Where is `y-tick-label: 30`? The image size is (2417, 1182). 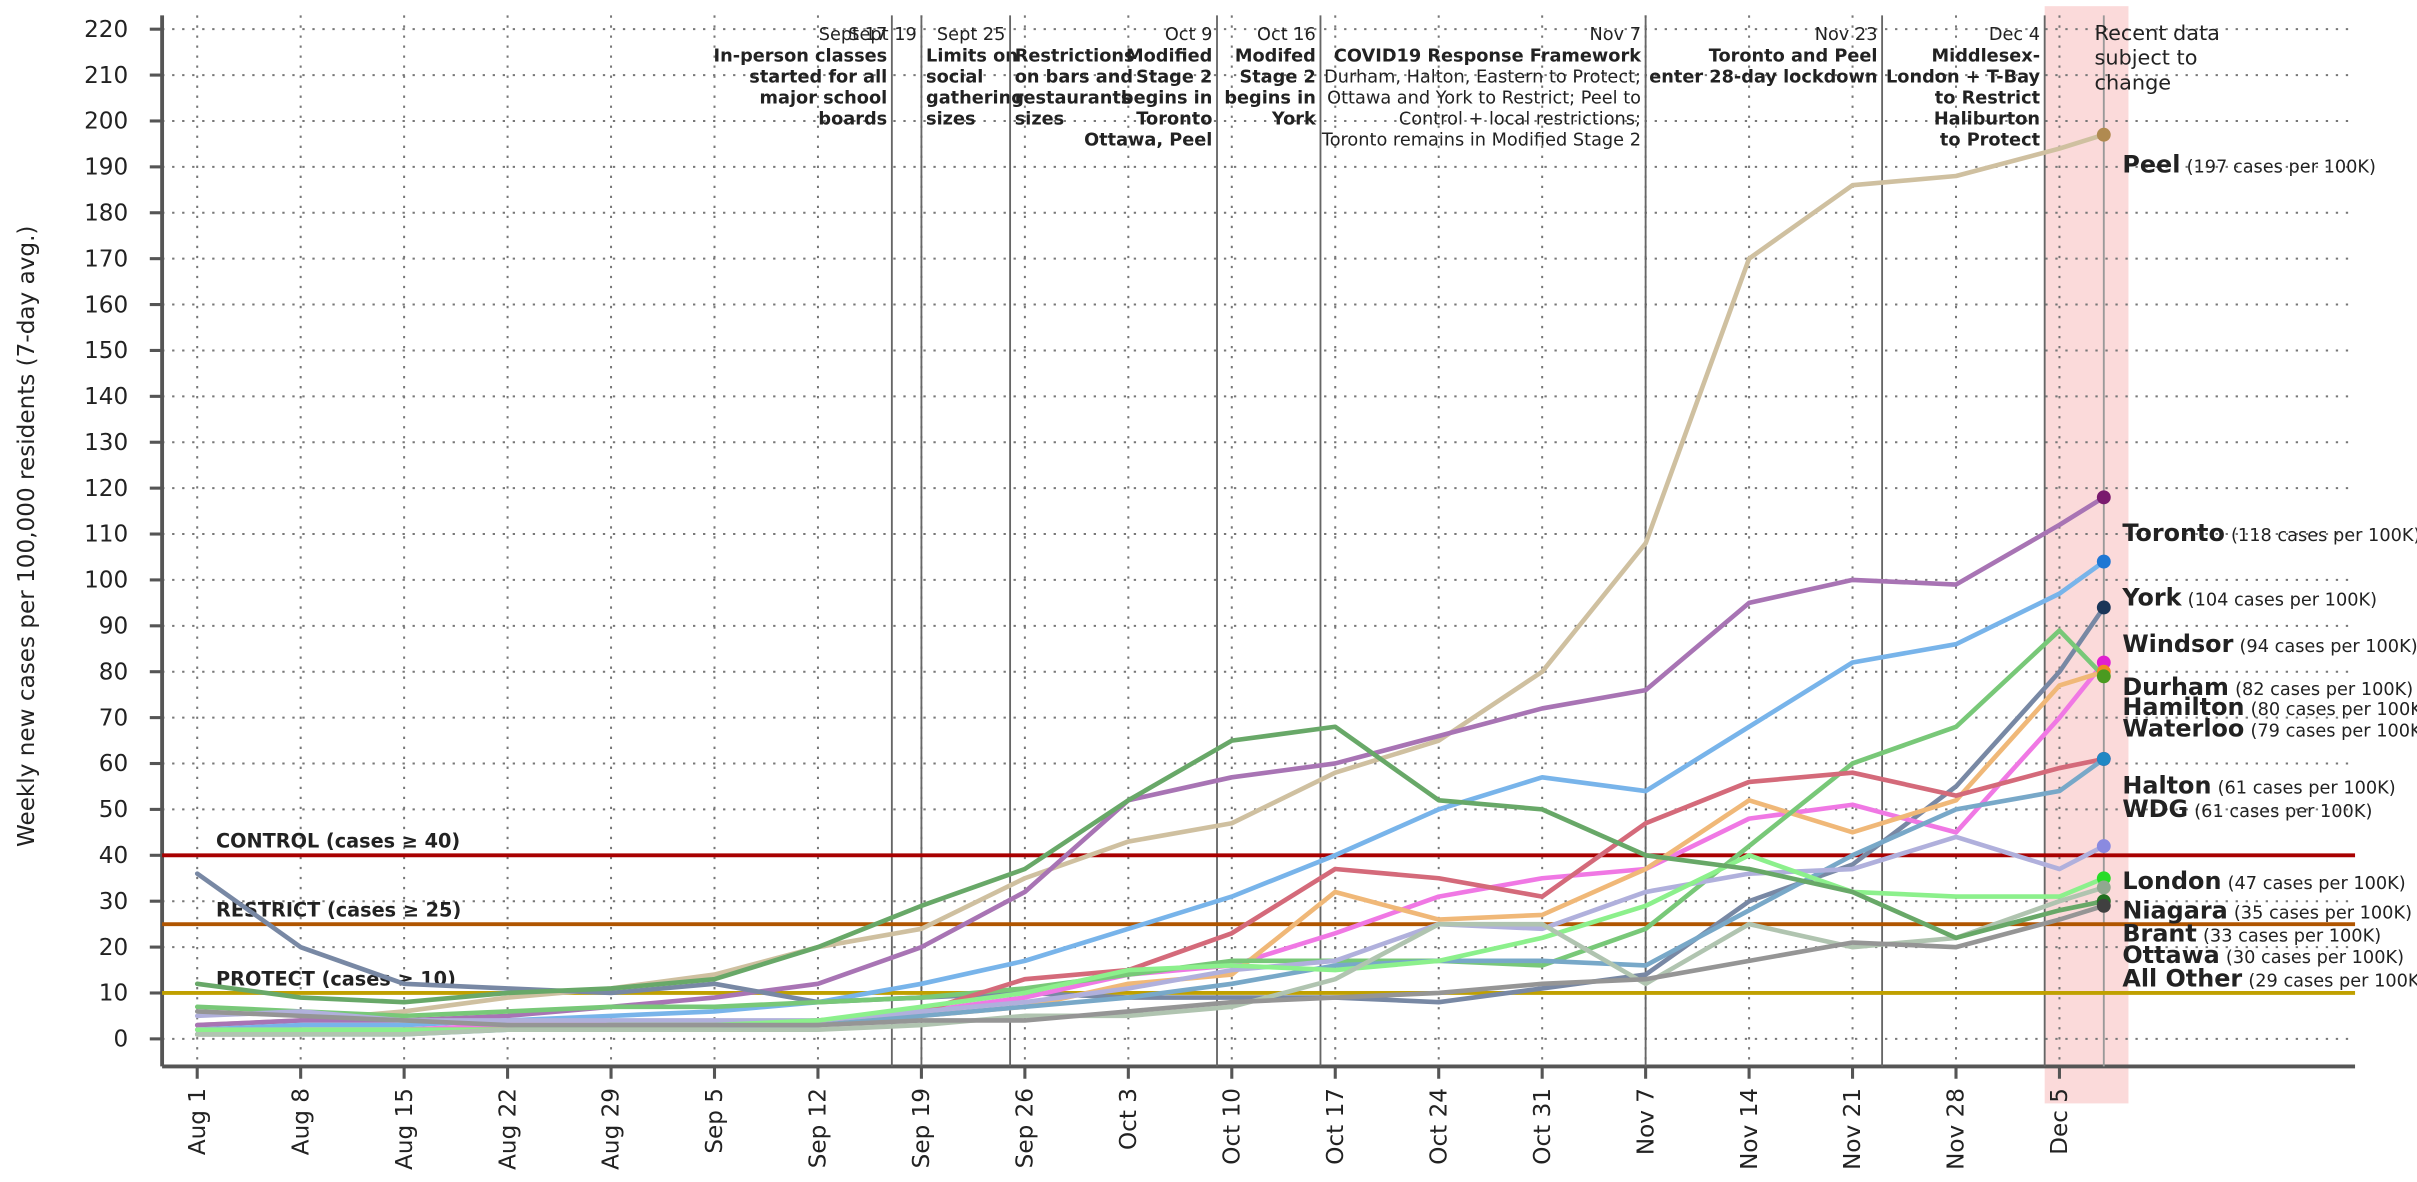
y-tick-label: 30 is located at coordinates (113, 902).